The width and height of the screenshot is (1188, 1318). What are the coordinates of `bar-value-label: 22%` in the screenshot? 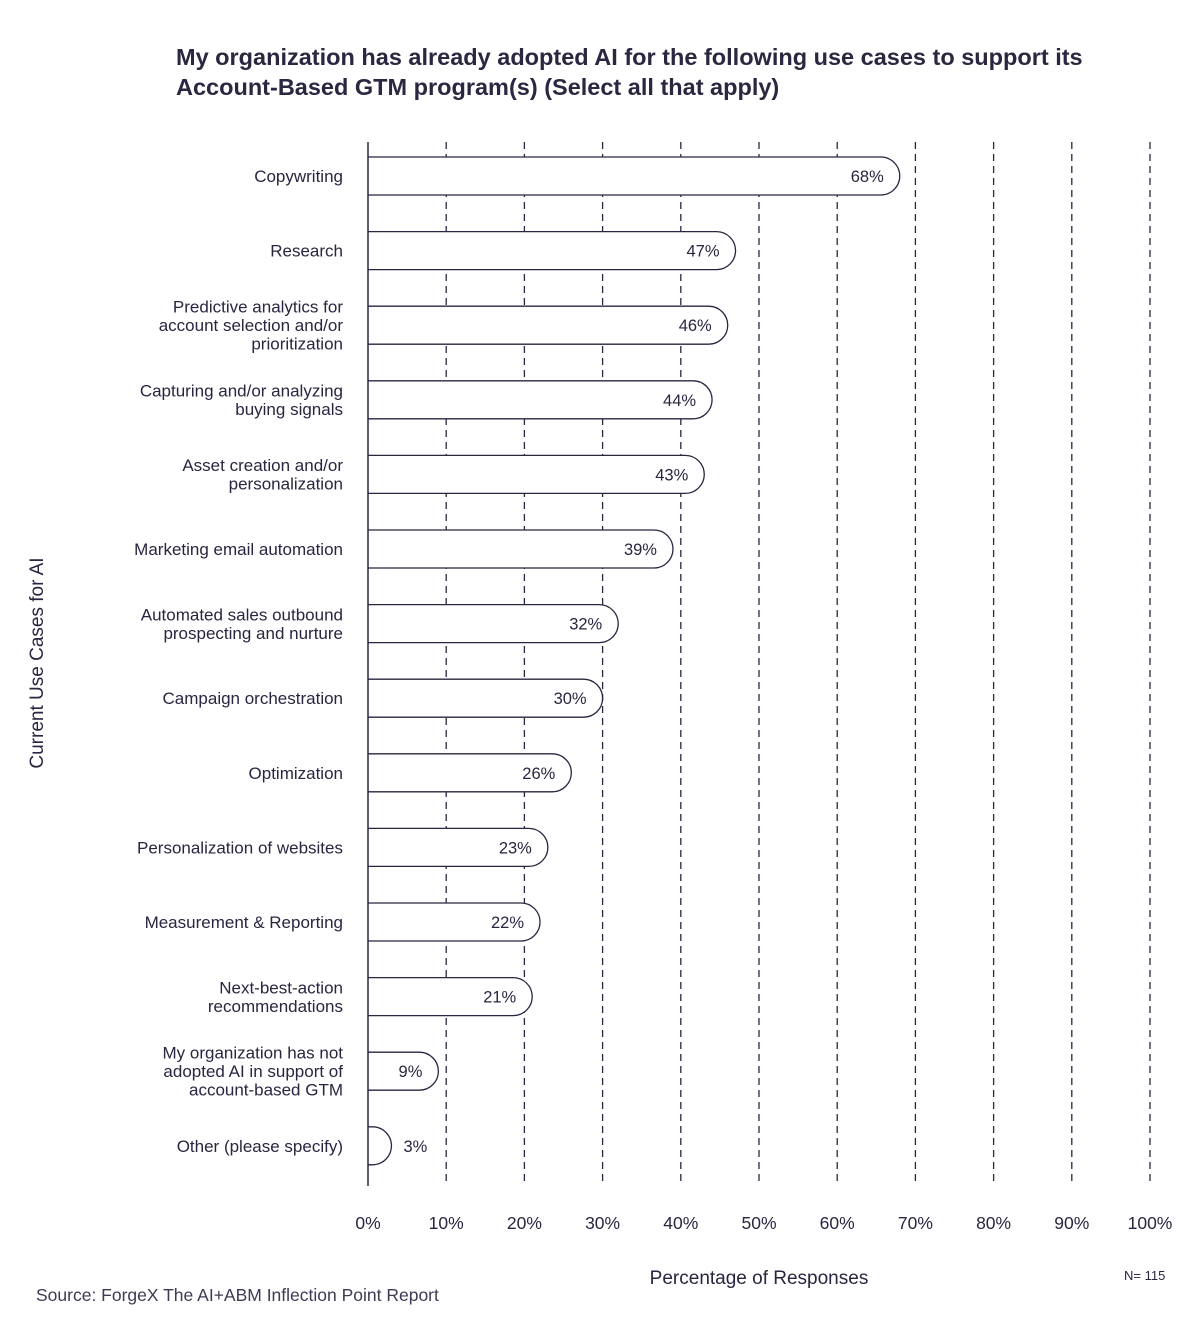 It's located at (507, 923).